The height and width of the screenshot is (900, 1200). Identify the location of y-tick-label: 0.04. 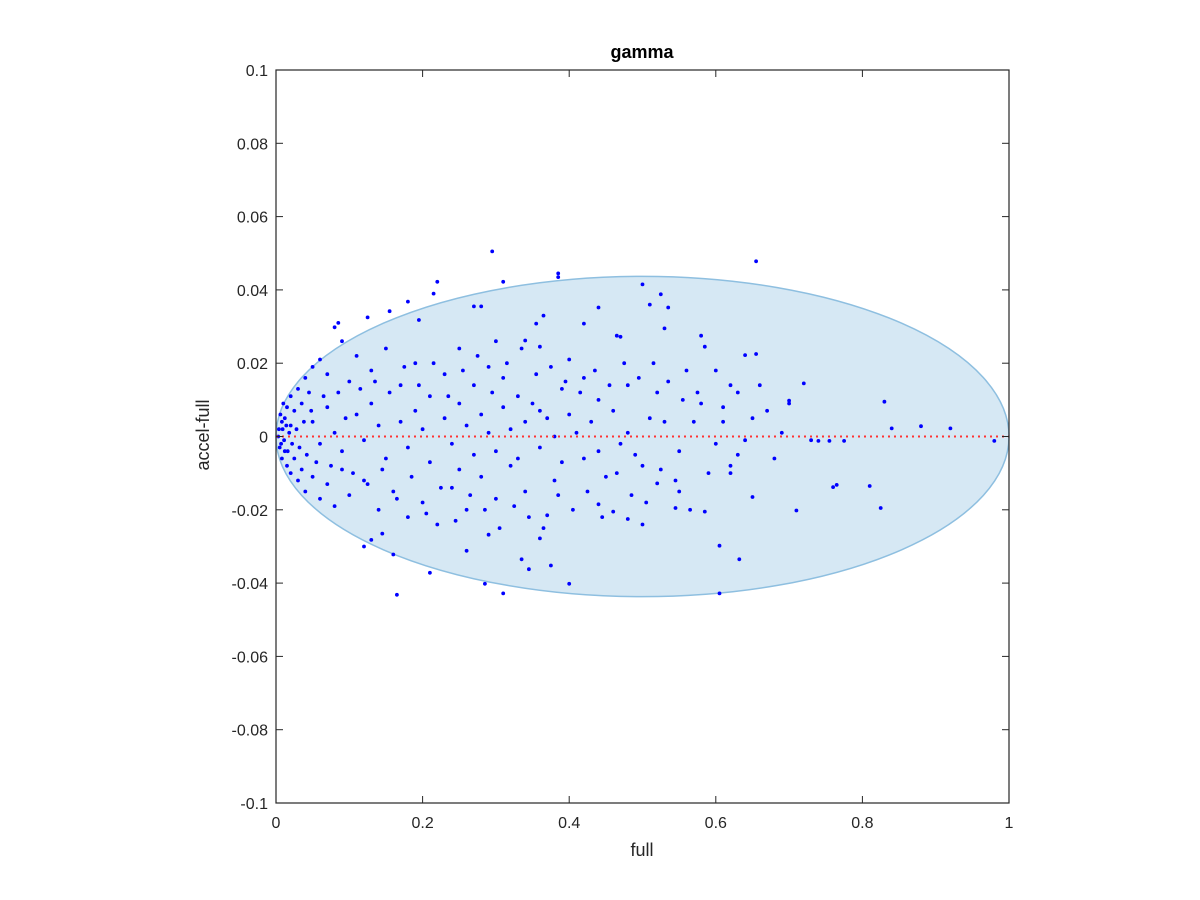
(252, 291).